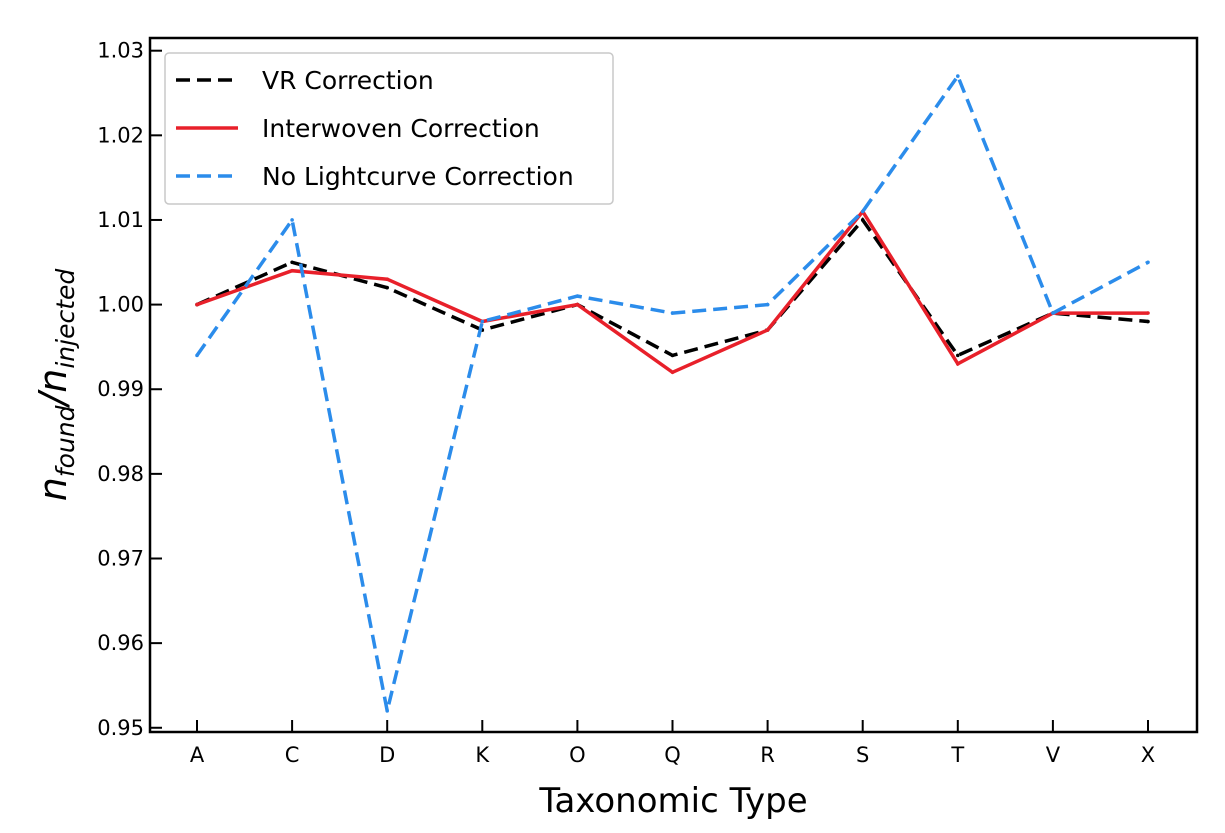 The image size is (1225, 833). What do you see at coordinates (197, 755) in the screenshot?
I see `x-tick-label: A` at bounding box center [197, 755].